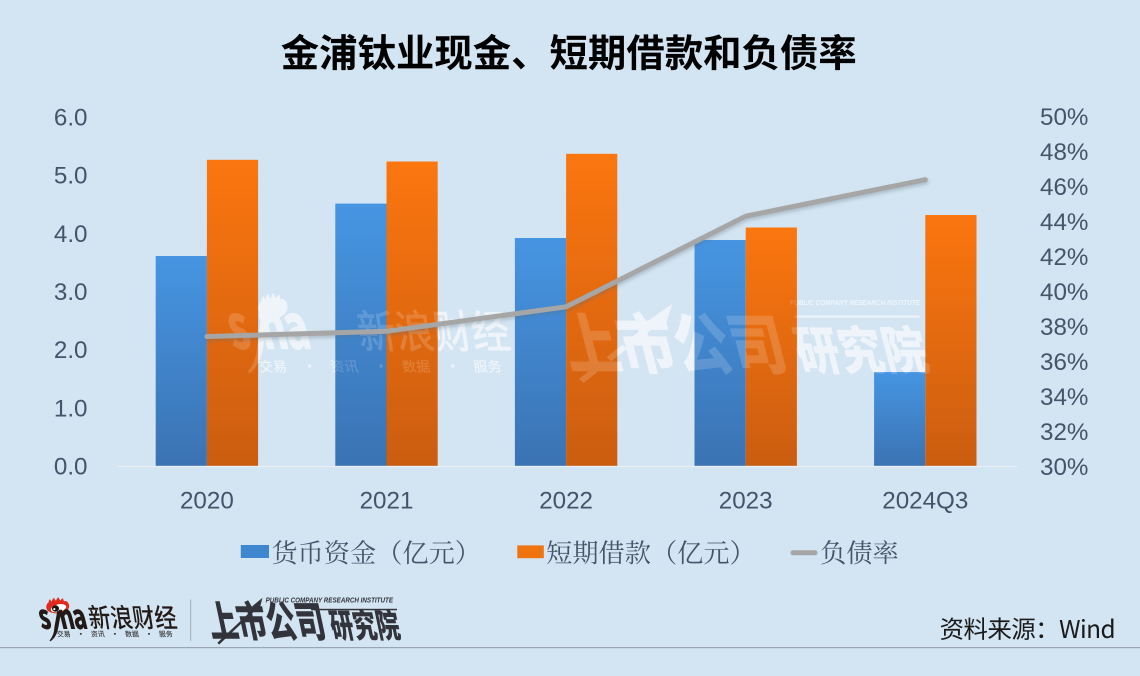 The image size is (1140, 676). Describe the element at coordinates (387, 500) in the screenshot. I see `svg-text: 2021` at that location.